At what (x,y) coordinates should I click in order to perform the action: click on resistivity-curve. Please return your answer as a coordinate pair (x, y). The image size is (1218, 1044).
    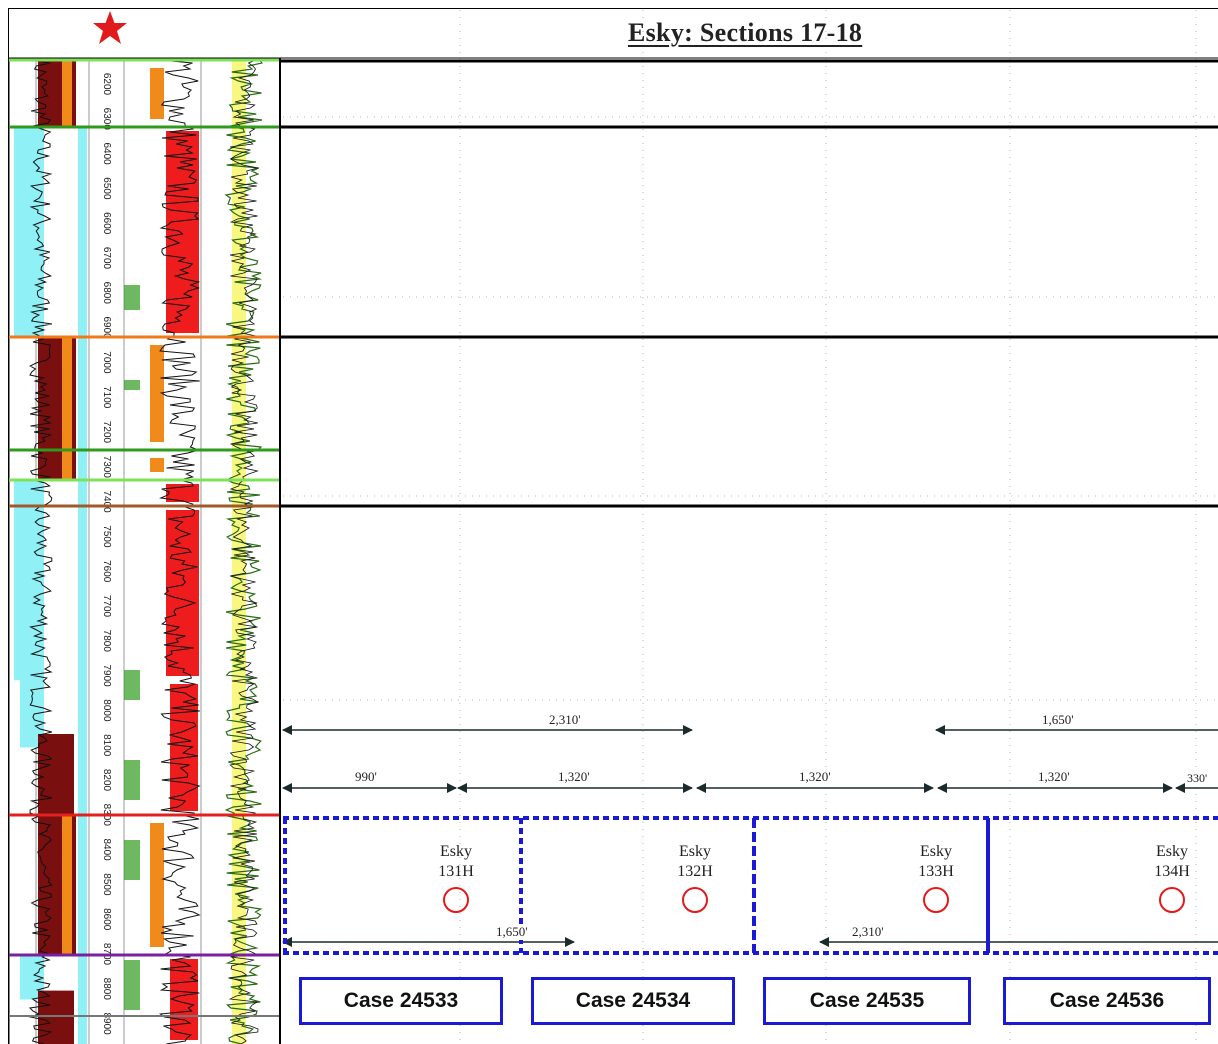
    Looking at the image, I should click on (180, 551).